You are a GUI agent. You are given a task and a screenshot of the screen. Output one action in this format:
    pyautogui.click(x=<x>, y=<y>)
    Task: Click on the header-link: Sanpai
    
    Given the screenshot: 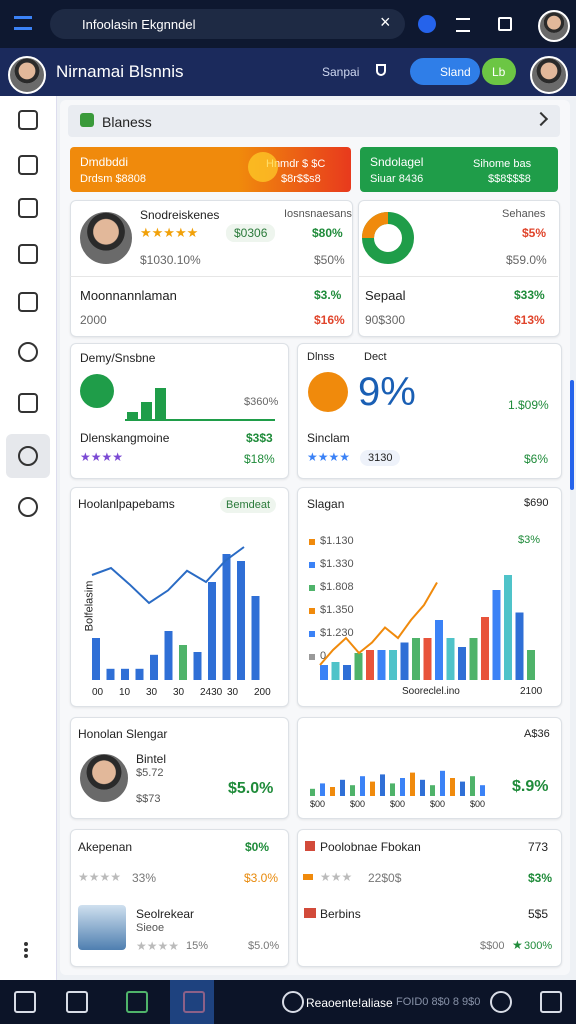 What is the action you would take?
    pyautogui.click(x=341, y=72)
    